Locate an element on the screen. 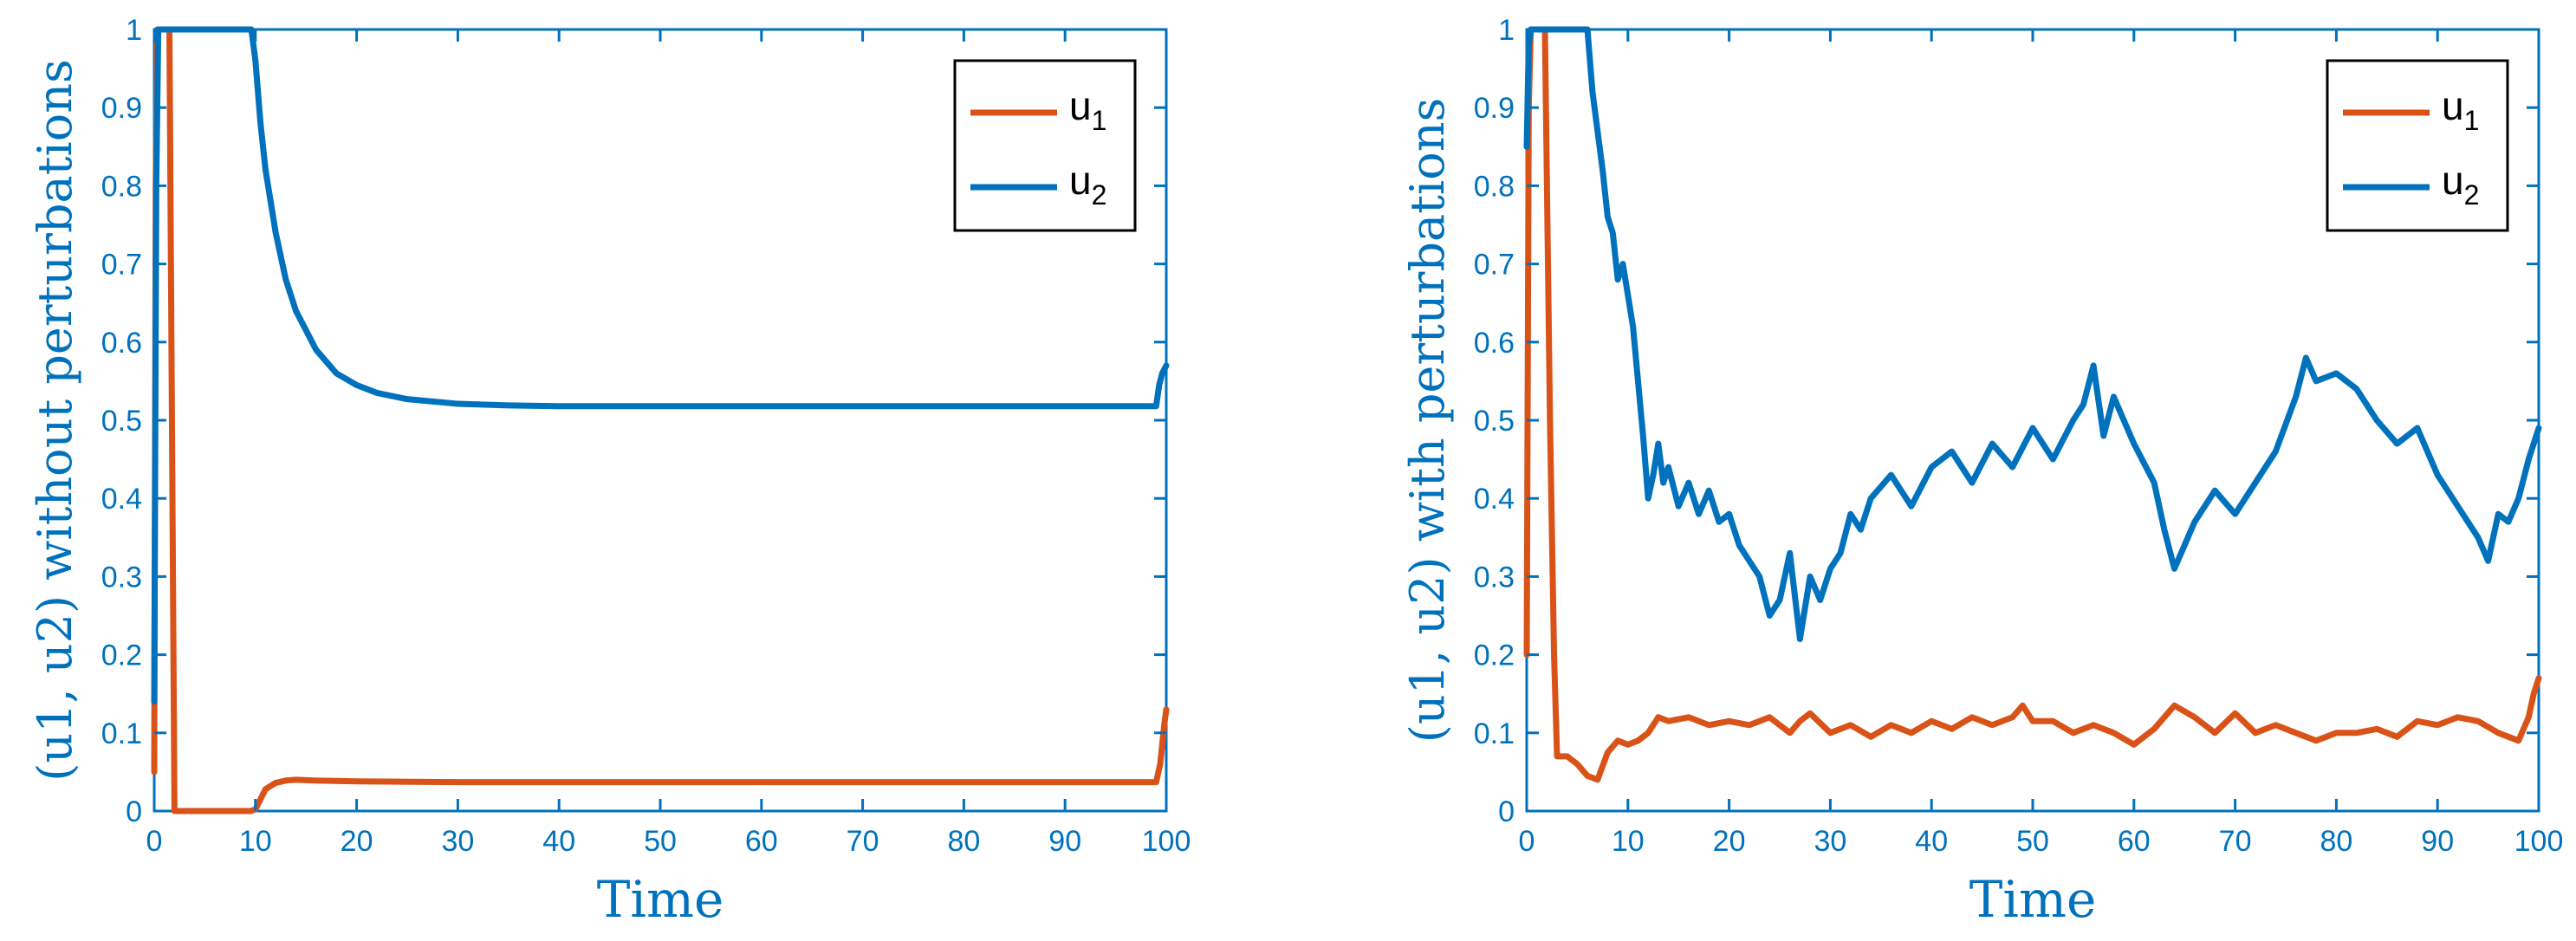  y-axis-label: (u1, u2) with perturbations is located at coordinates (1428, 420).